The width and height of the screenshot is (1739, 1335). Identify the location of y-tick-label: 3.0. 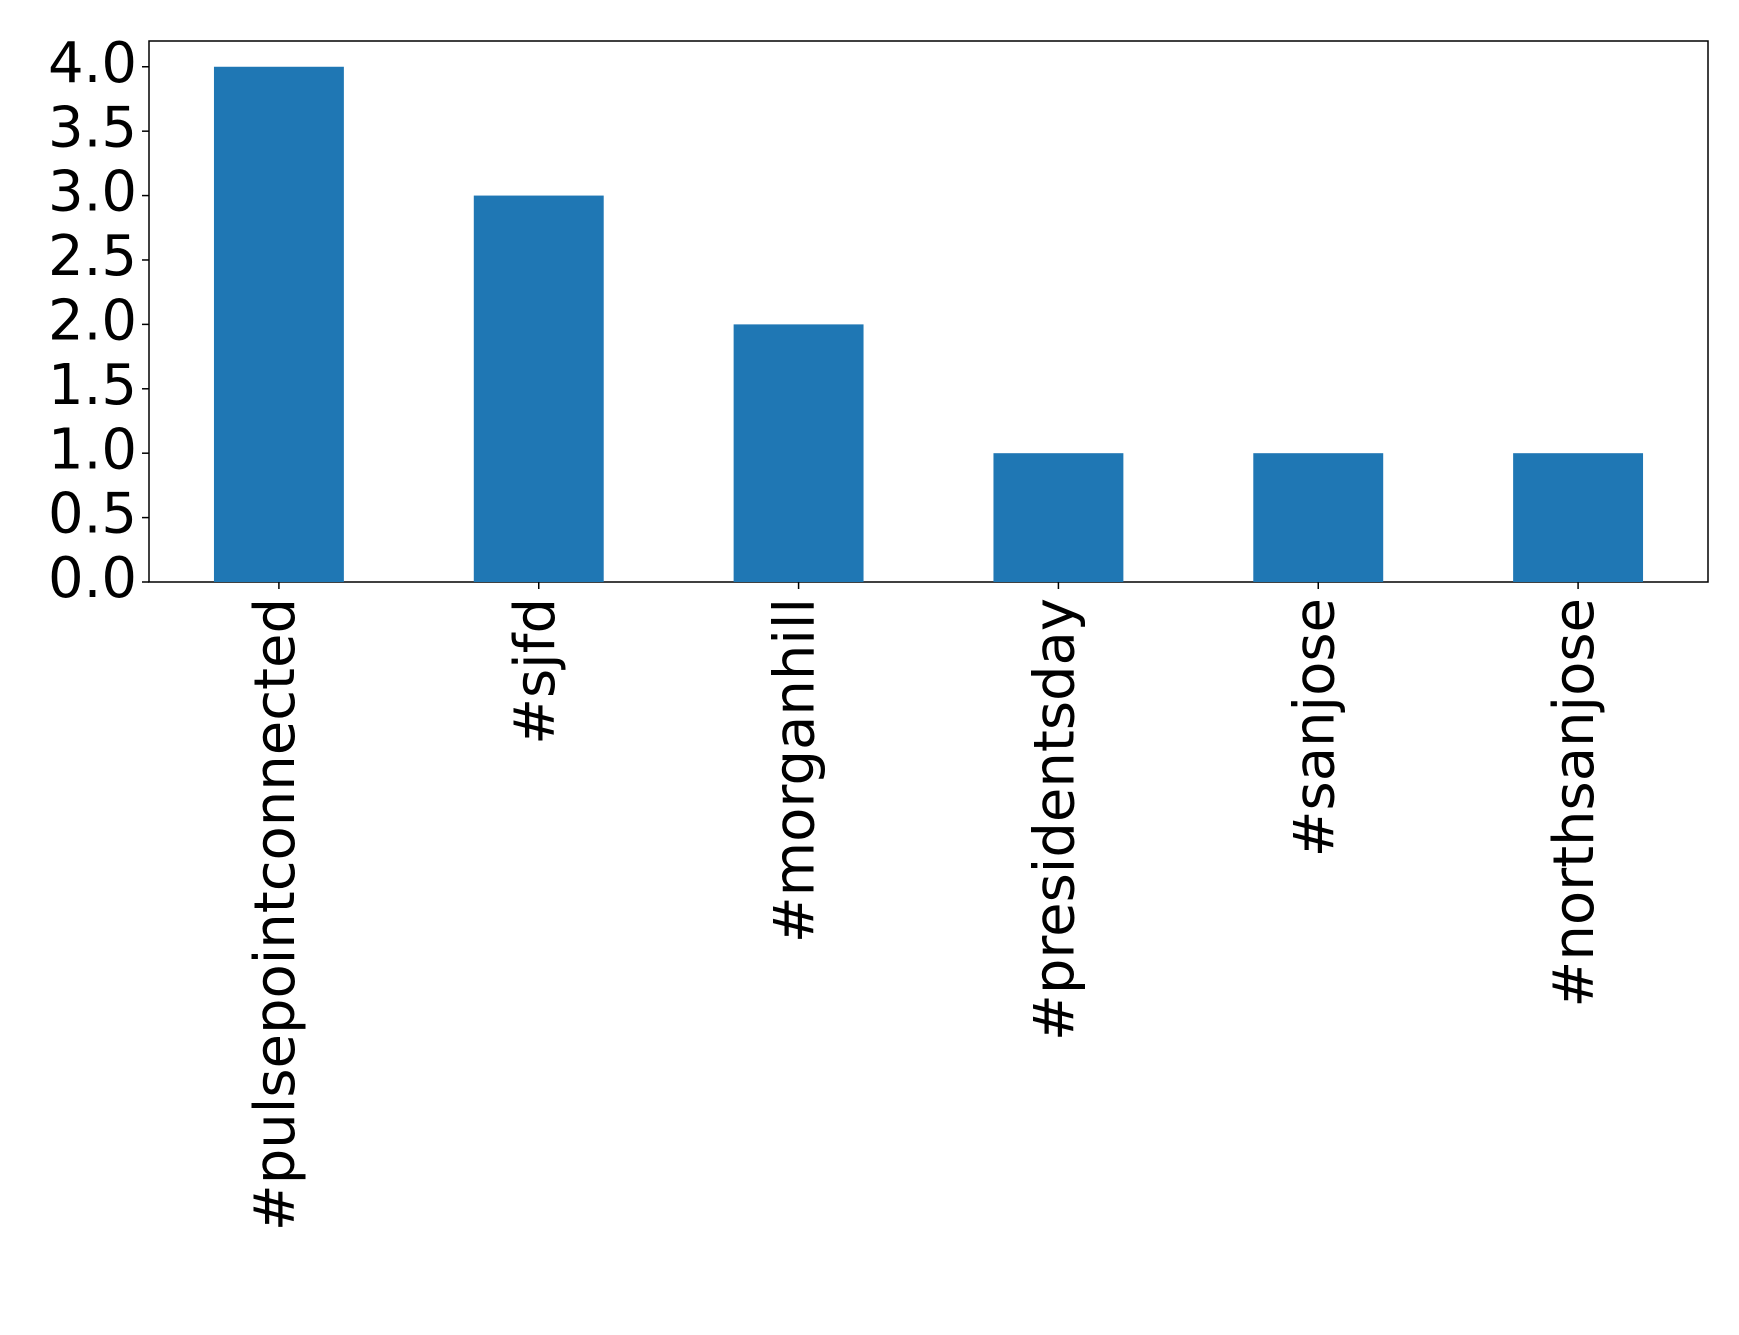
(92, 192).